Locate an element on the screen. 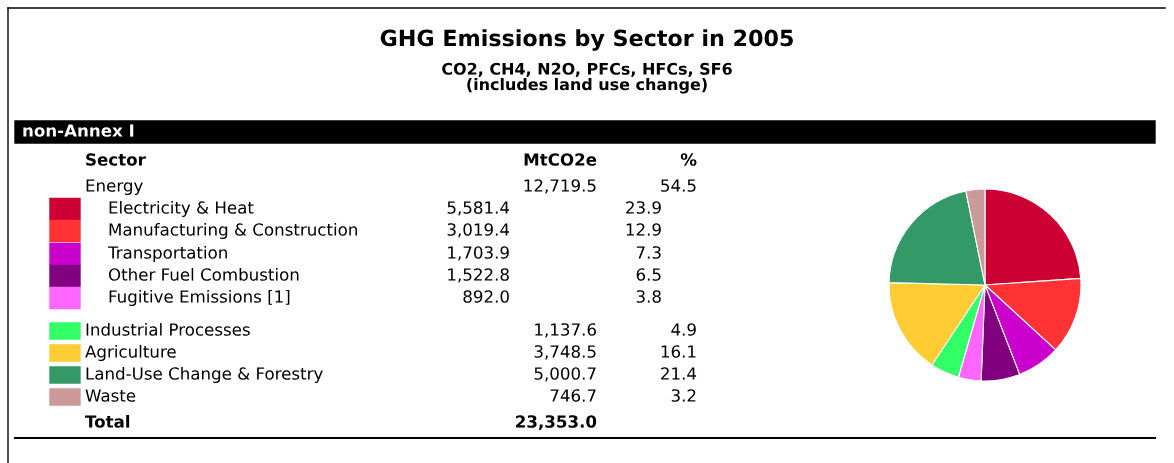  legend-label: Waste is located at coordinates (110, 395).